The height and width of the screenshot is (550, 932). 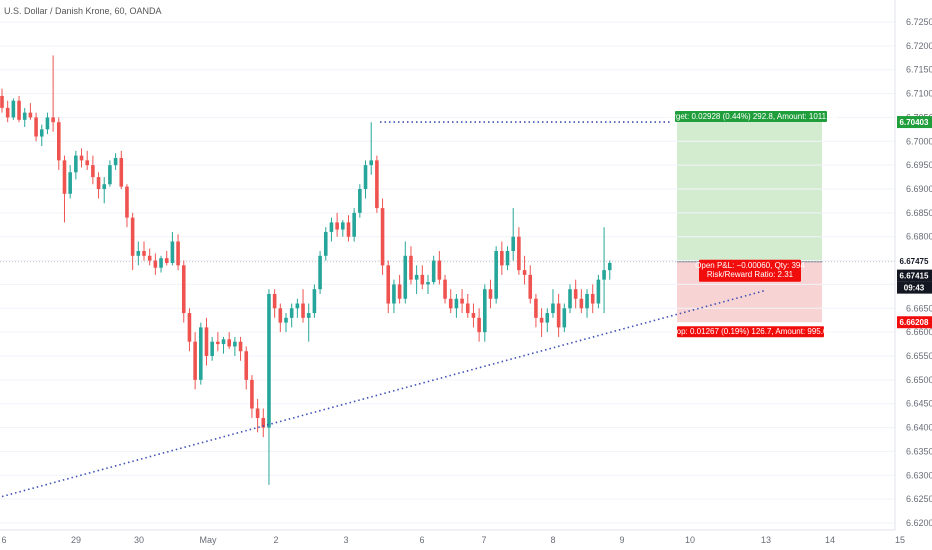 I want to click on entry-price-tag-bg, so click(x=914, y=260).